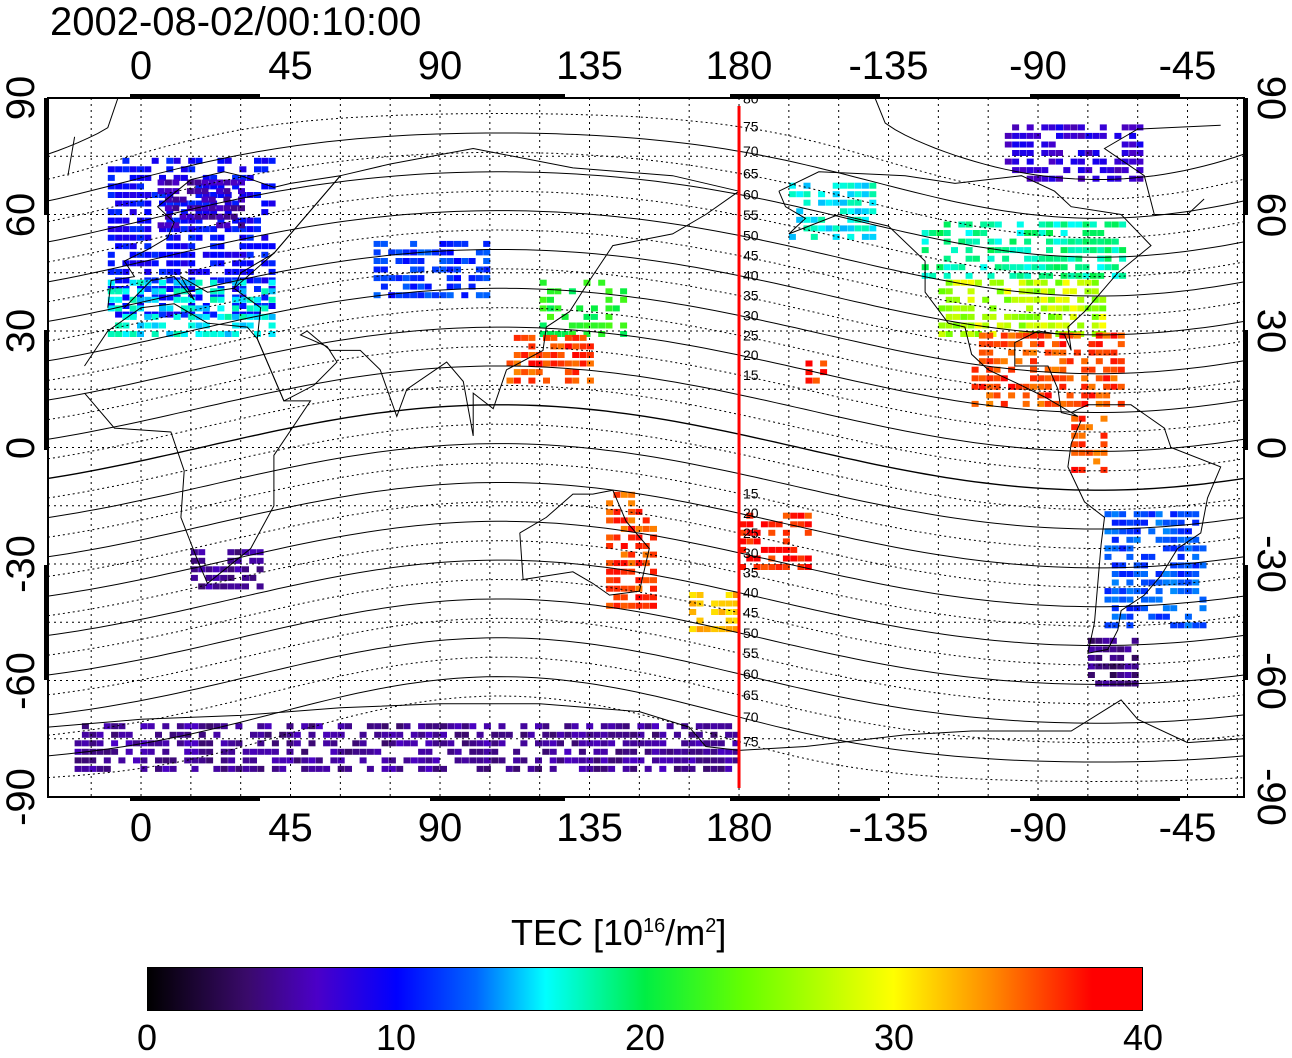 Image resolution: width=1292 pixels, height=1058 pixels. I want to click on top-lon-tick: 90, so click(440, 66).